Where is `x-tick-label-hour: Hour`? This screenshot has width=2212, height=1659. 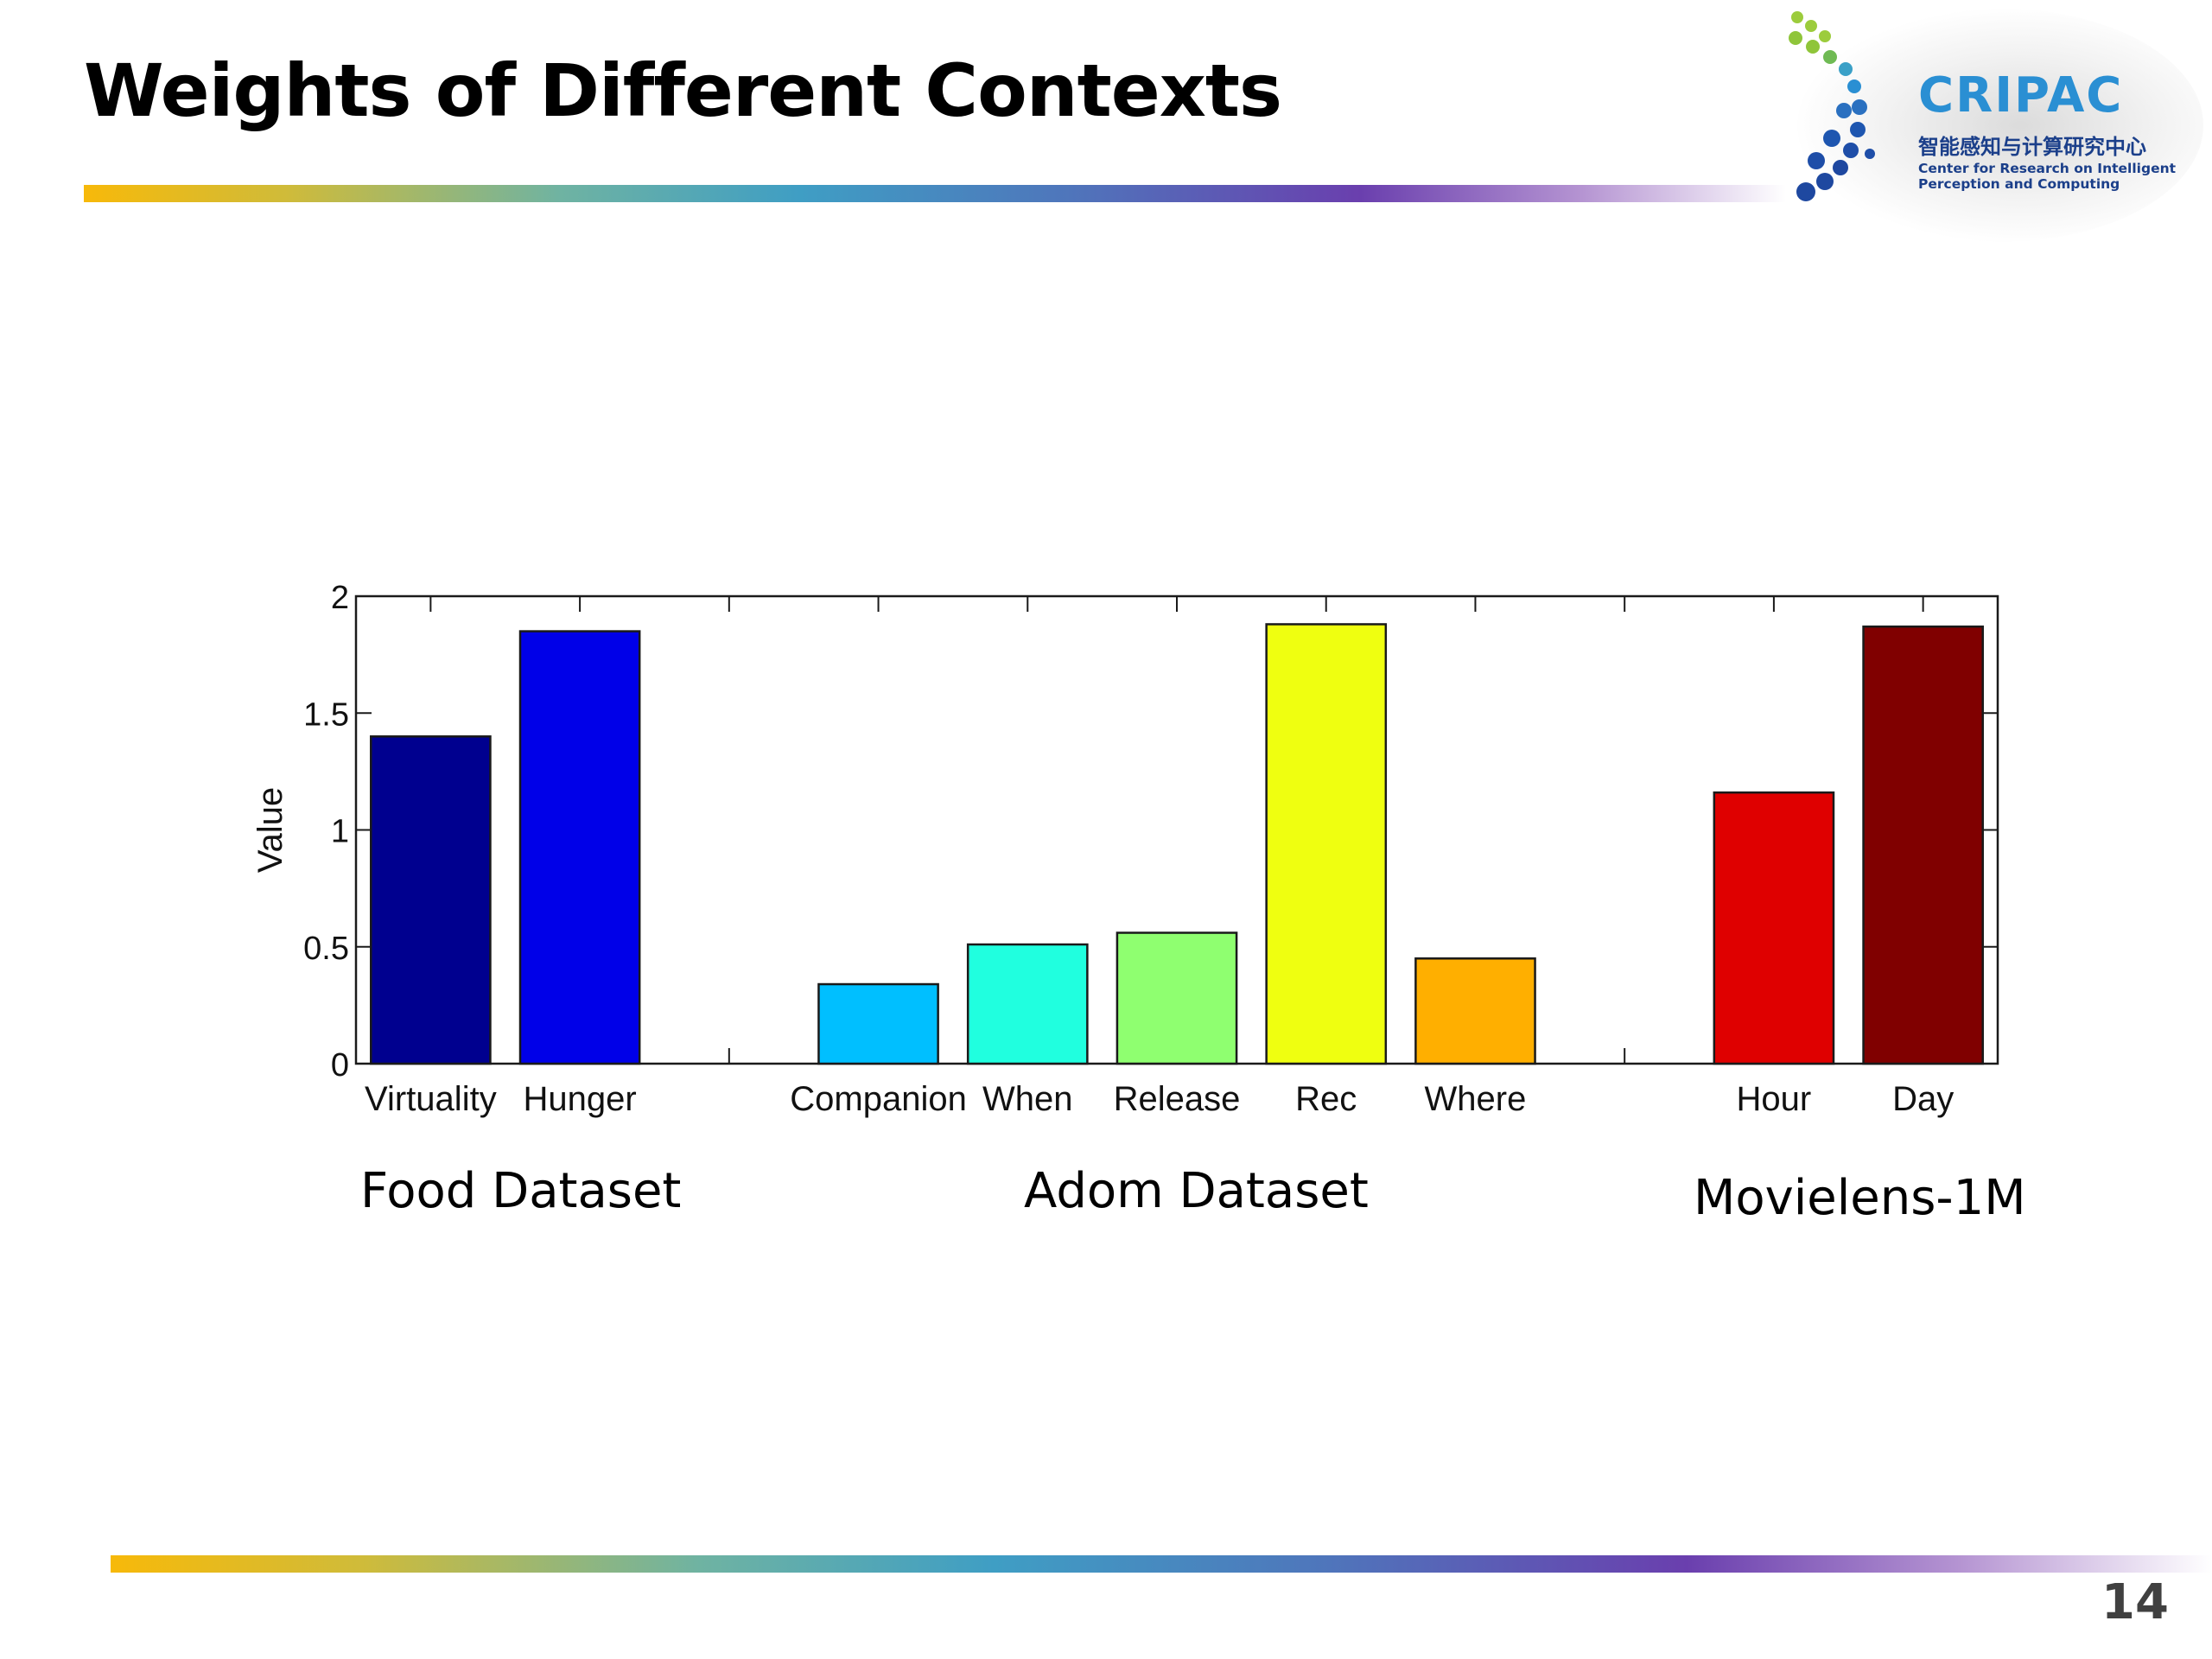
x-tick-label-hour: Hour is located at coordinates (1774, 1099).